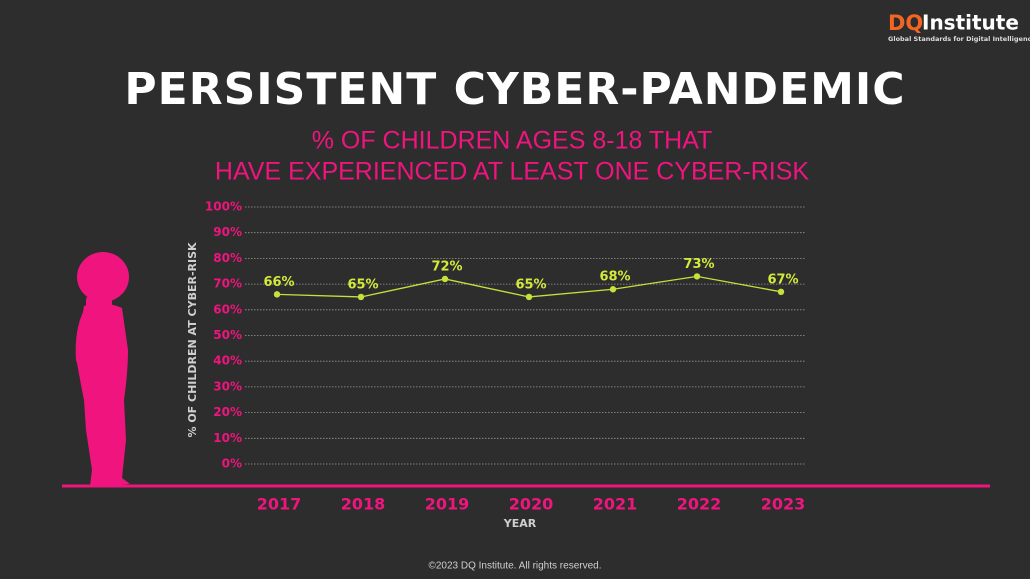 The width and height of the screenshot is (1030, 579). Describe the element at coordinates (782, 279) in the screenshot. I see `data-label: 67%` at that location.